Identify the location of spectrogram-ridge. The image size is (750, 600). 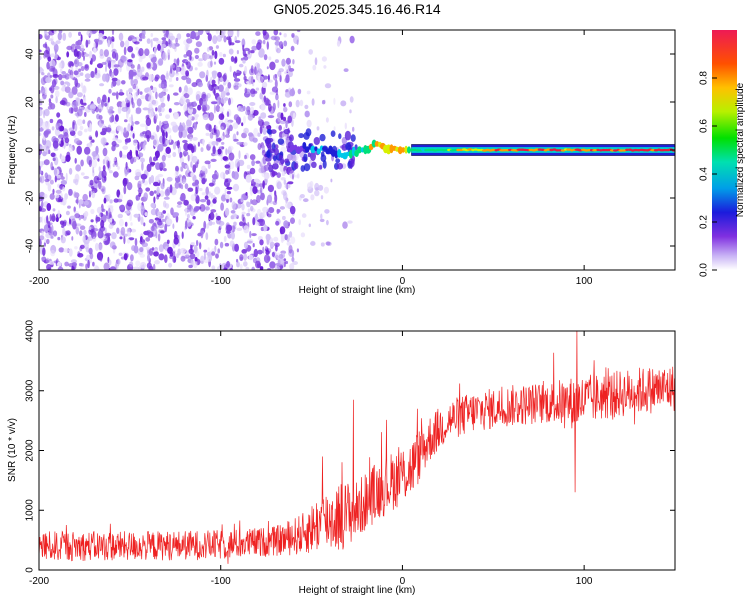
(480, 149).